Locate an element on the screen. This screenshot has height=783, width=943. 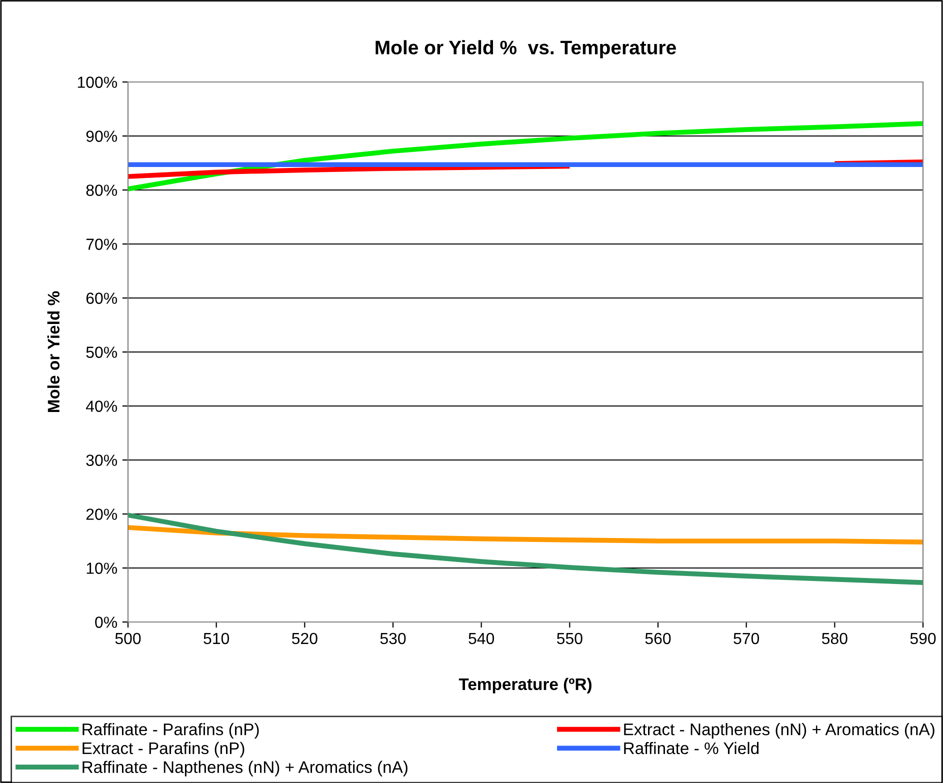
line-series is located at coordinates (525, 535).